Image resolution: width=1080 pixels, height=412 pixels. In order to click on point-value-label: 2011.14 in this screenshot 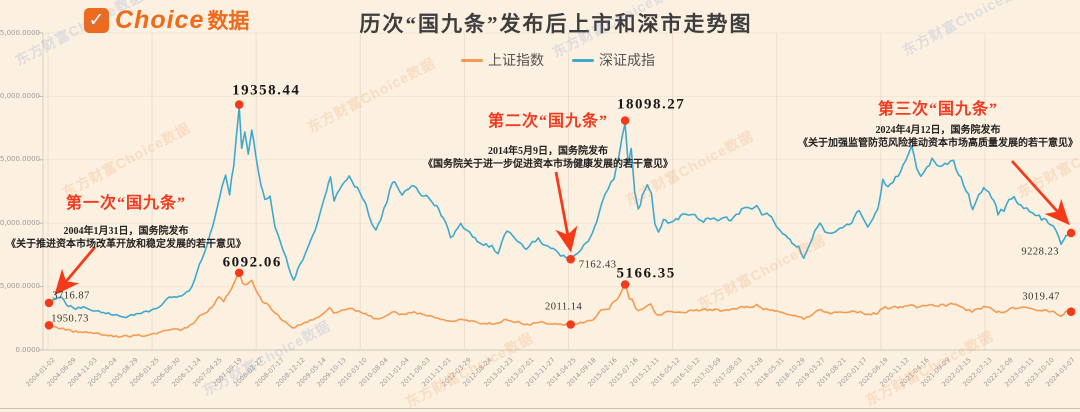, I will do `click(564, 307)`.